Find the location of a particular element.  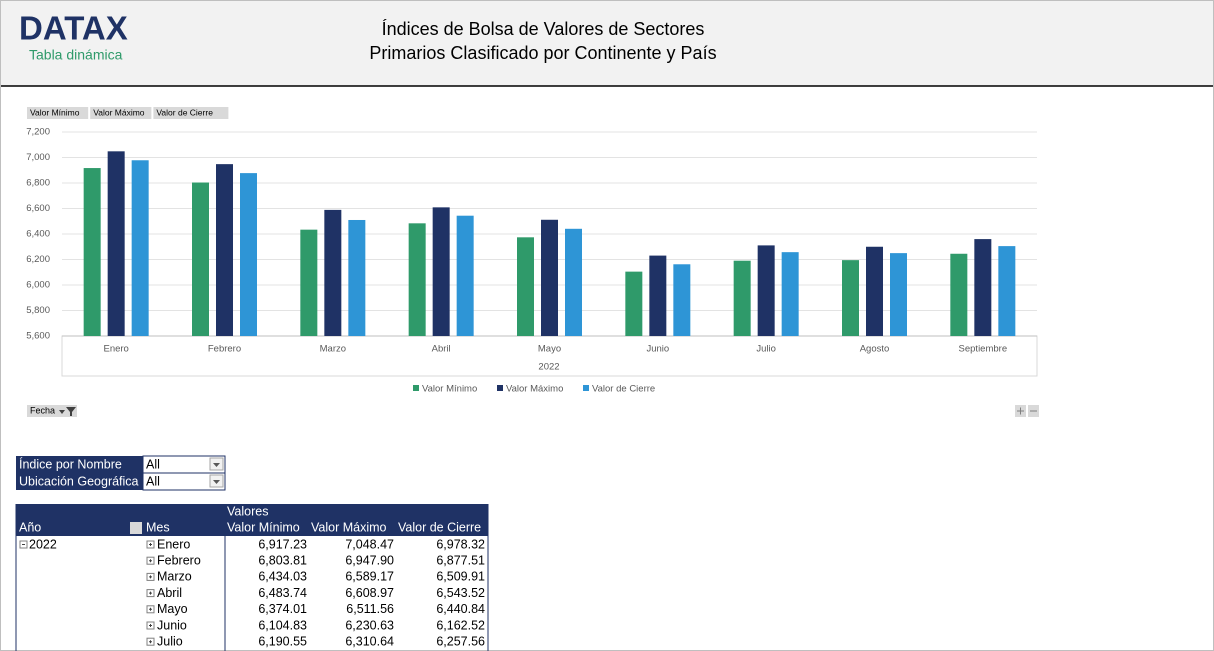

y-tick-label: 6,800 is located at coordinates (38, 183).